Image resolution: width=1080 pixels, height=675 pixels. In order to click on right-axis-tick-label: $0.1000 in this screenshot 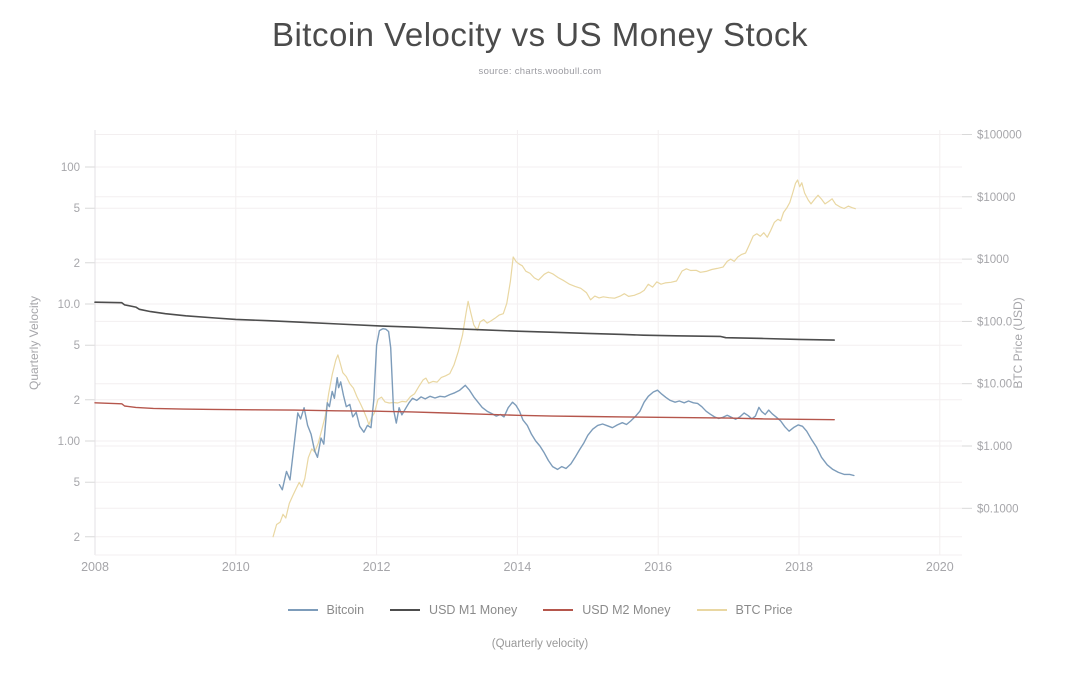, I will do `click(998, 509)`.